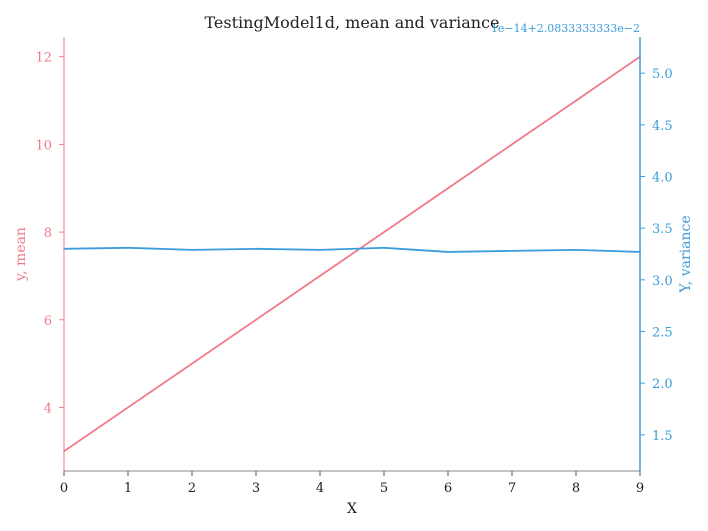  Describe the element at coordinates (320, 488) in the screenshot. I see `x-tick-label: 4` at that location.